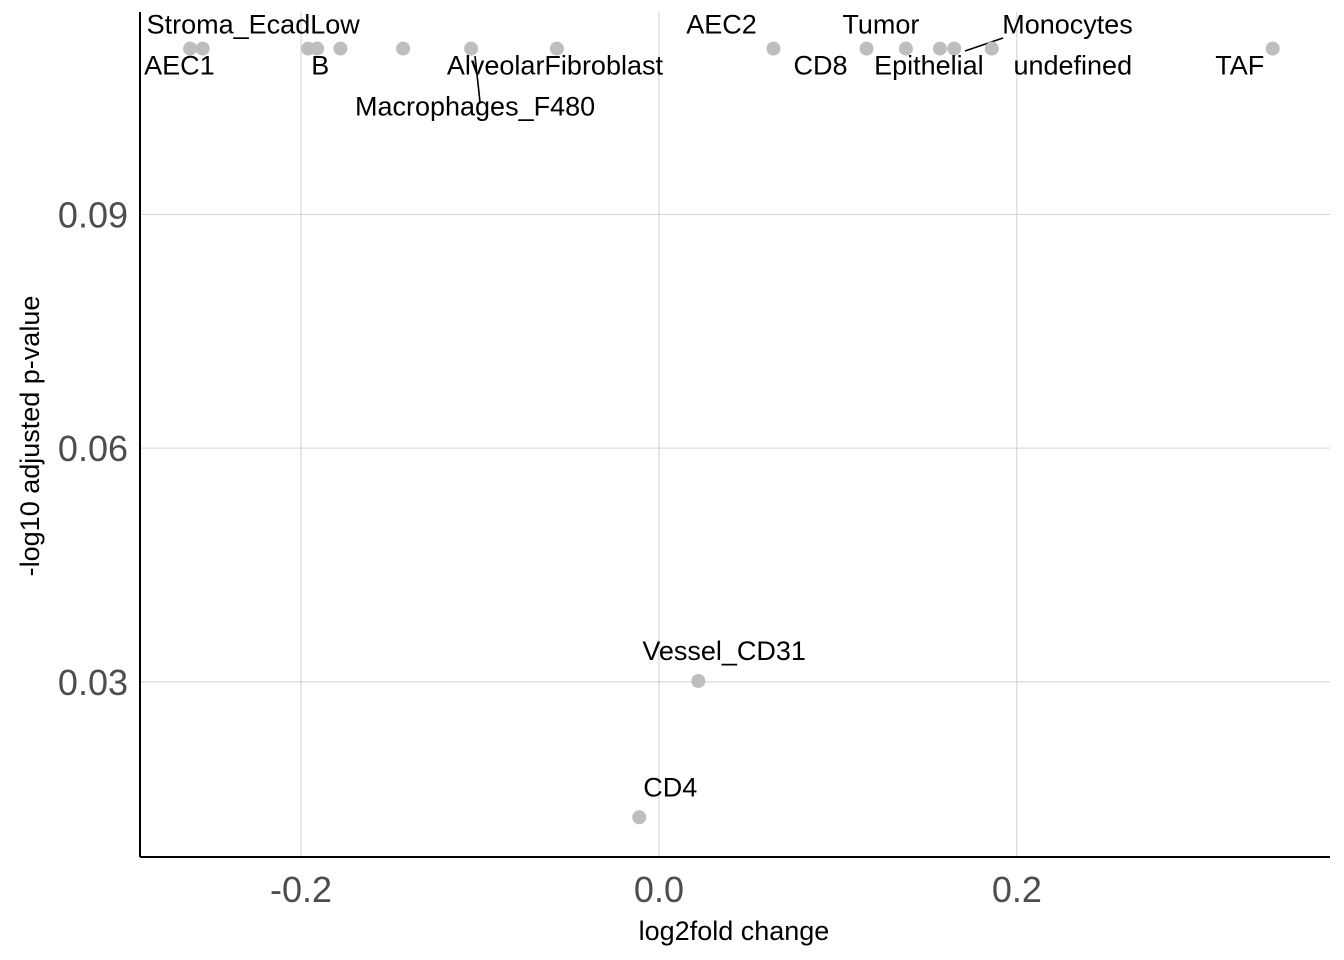  What do you see at coordinates (659, 889) in the screenshot?
I see `x-tick-label: 0.0` at bounding box center [659, 889].